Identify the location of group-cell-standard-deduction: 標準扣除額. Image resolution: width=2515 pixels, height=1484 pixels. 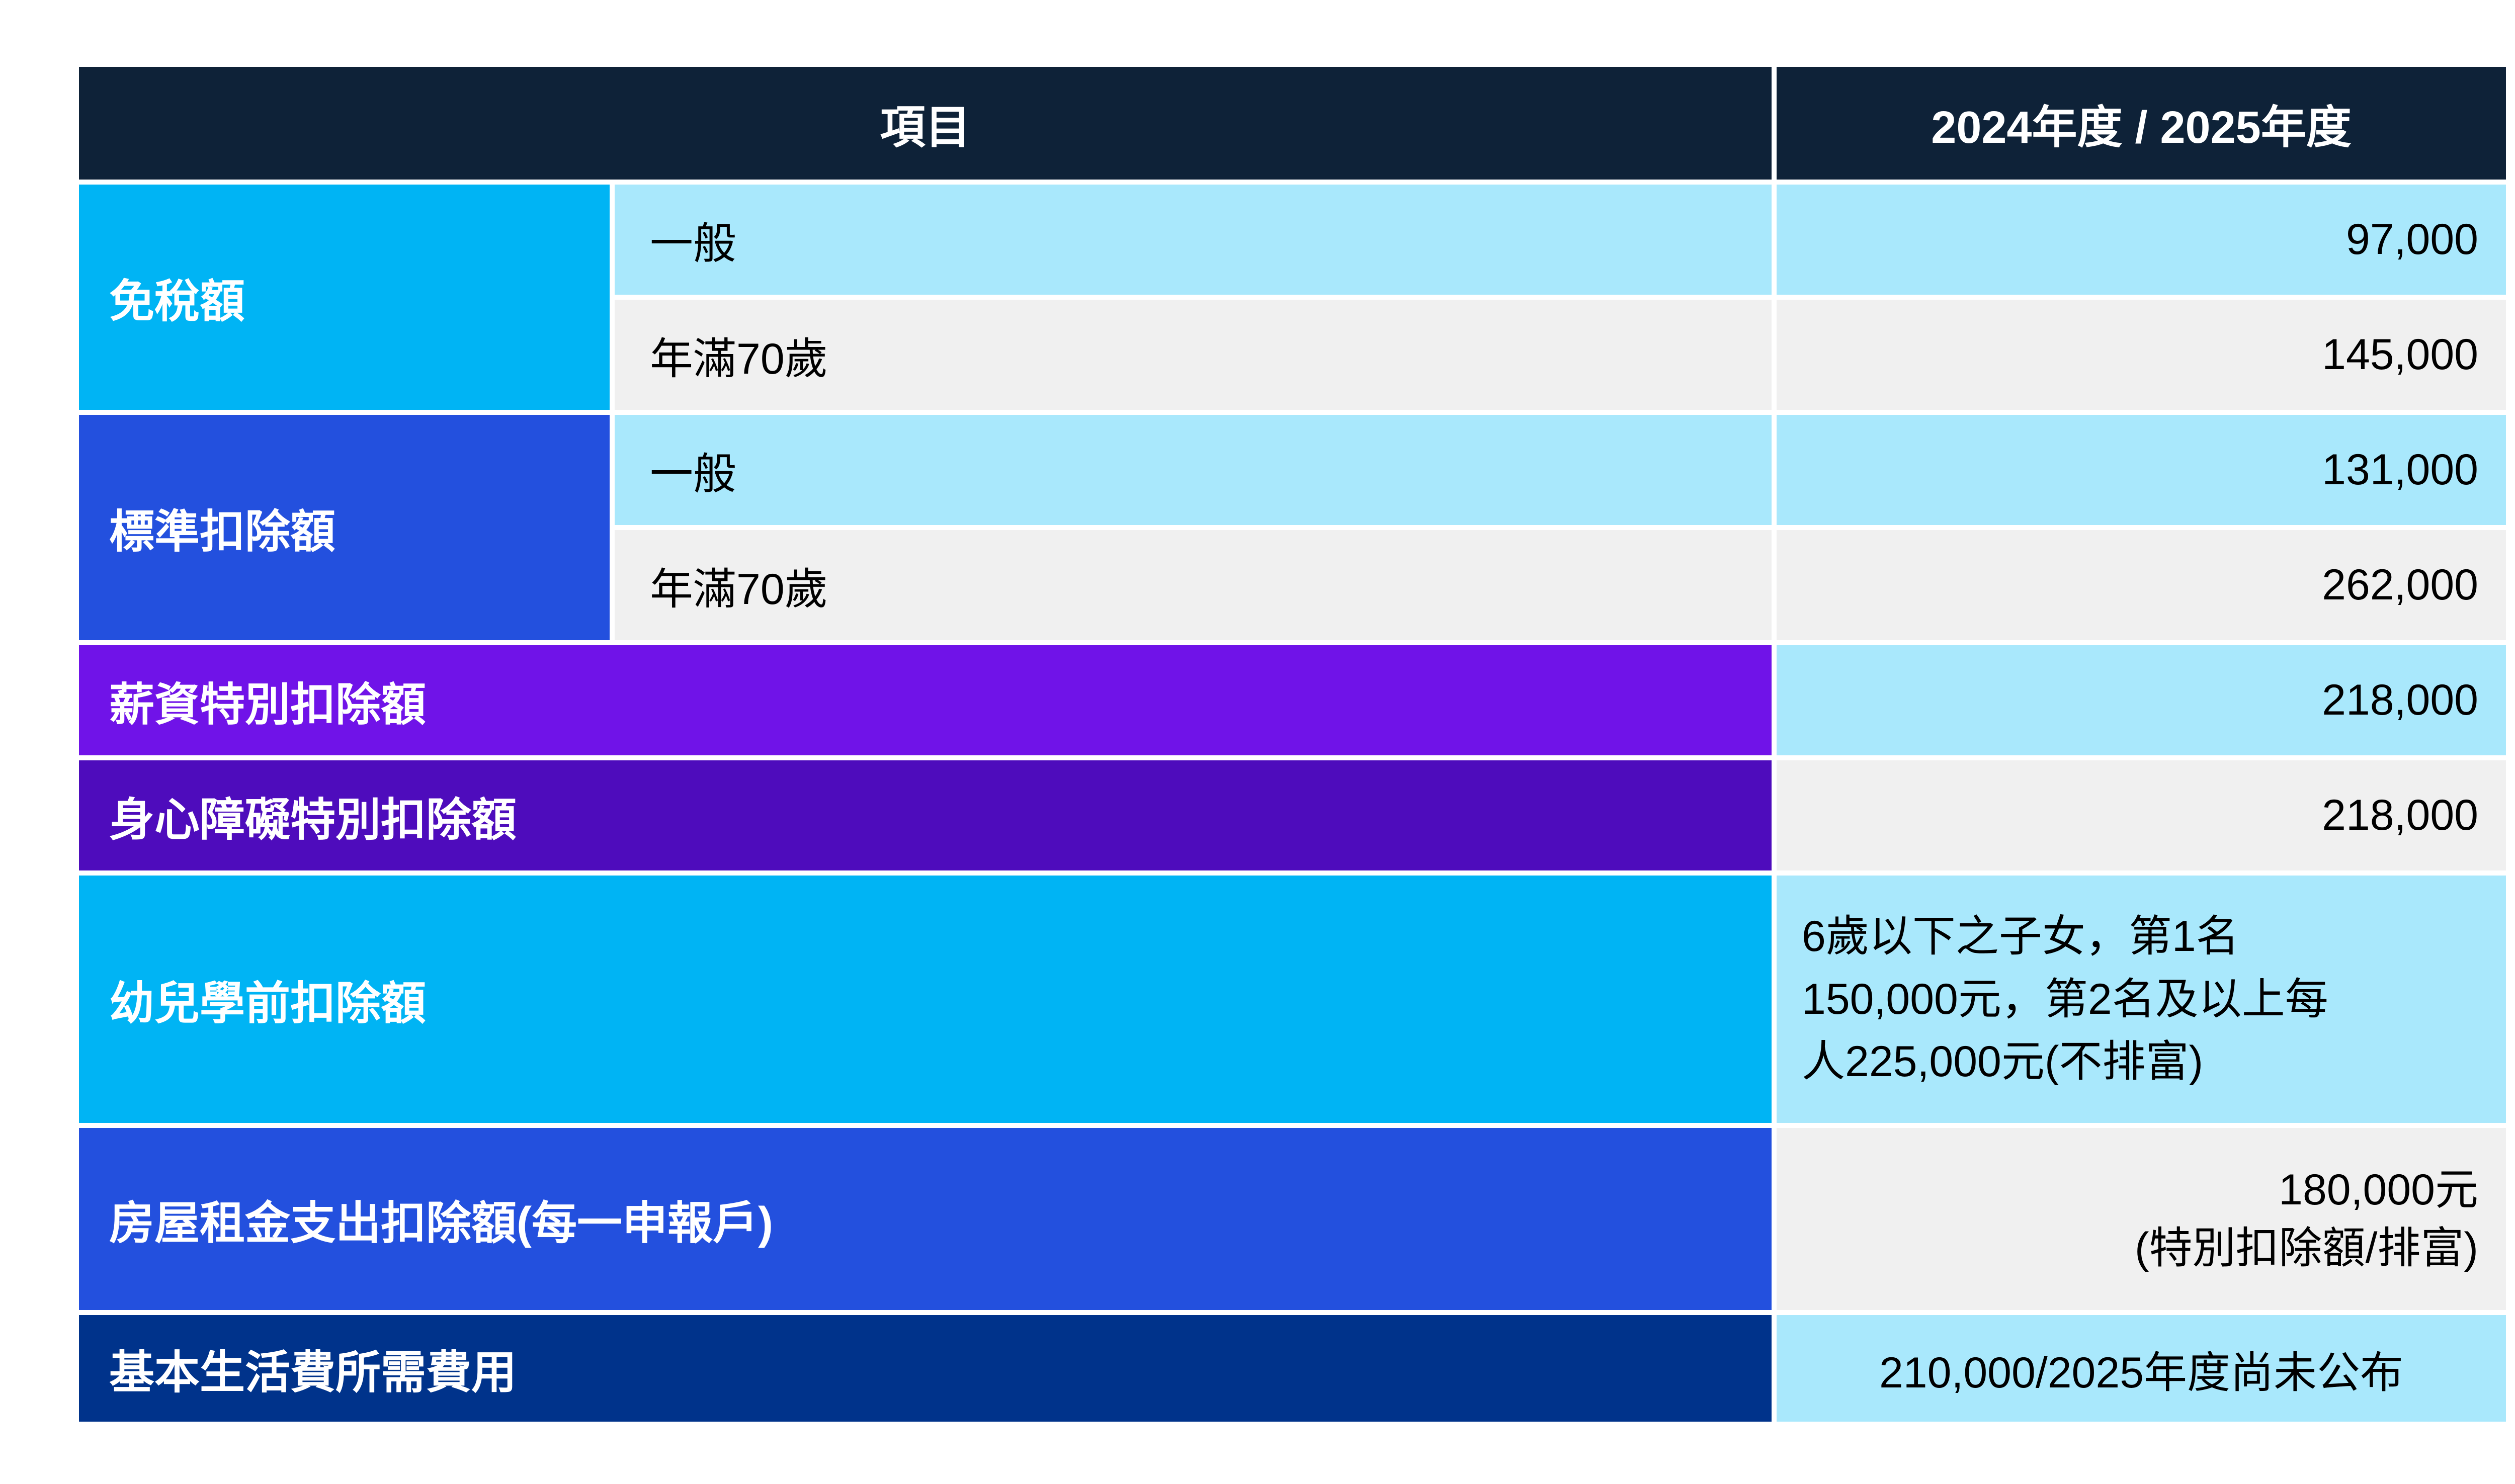
(344, 527).